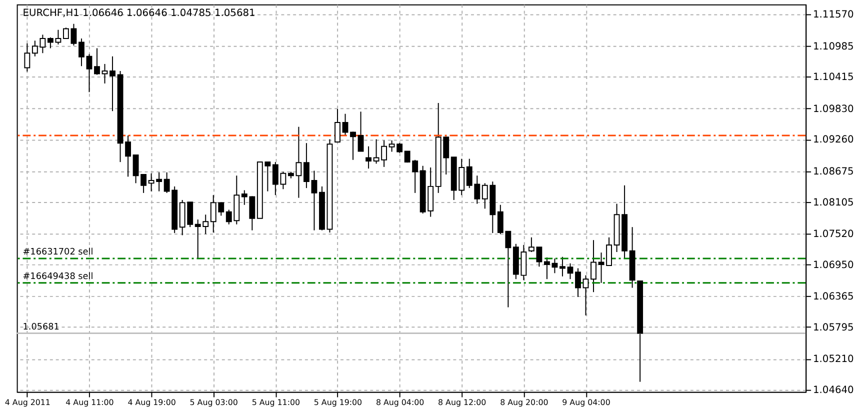 The image size is (856, 415). Describe the element at coordinates (833, 202) in the screenshot. I see `y-tick-label: 1.08105` at that location.